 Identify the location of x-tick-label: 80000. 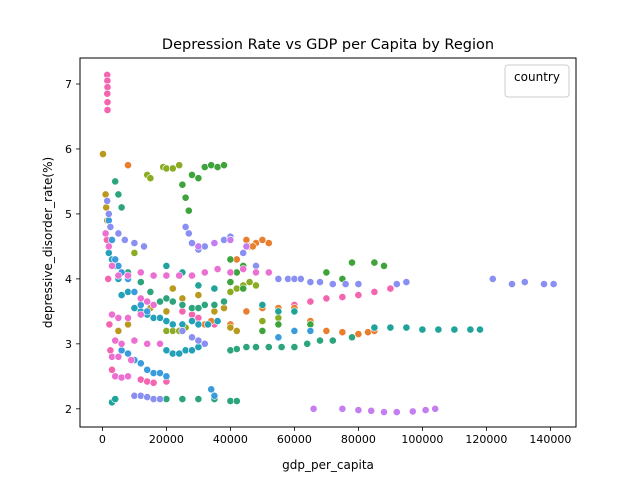
(358, 439).